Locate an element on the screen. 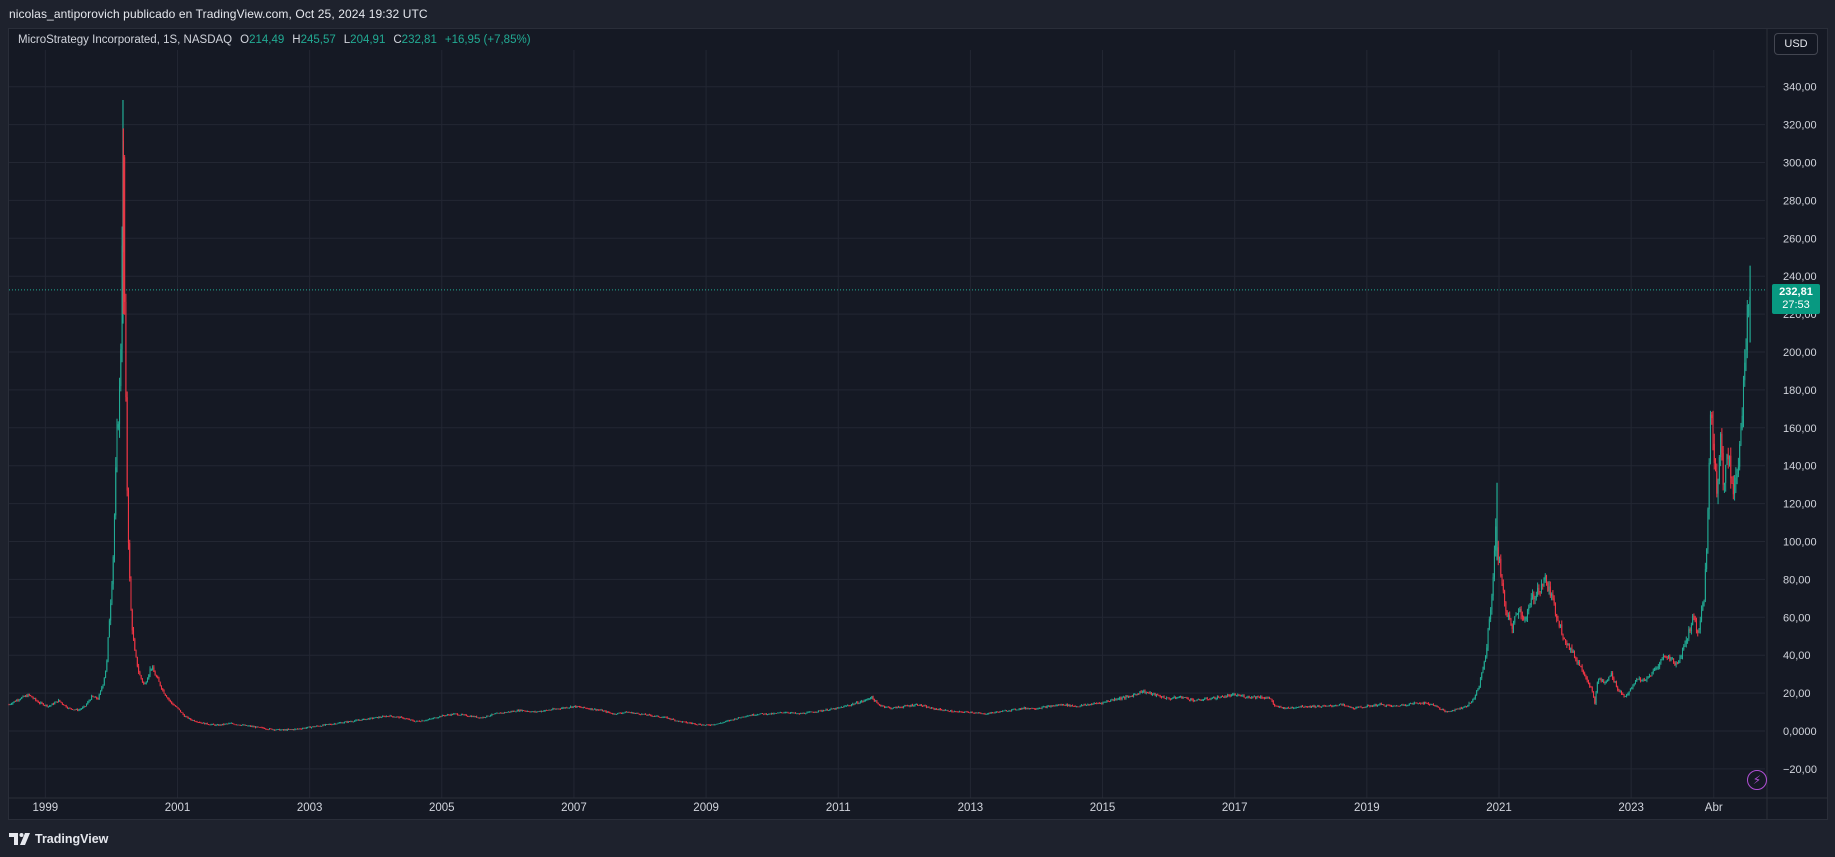 The width and height of the screenshot is (1835, 857). tradingview-logo: TradingView is located at coordinates (58, 839).